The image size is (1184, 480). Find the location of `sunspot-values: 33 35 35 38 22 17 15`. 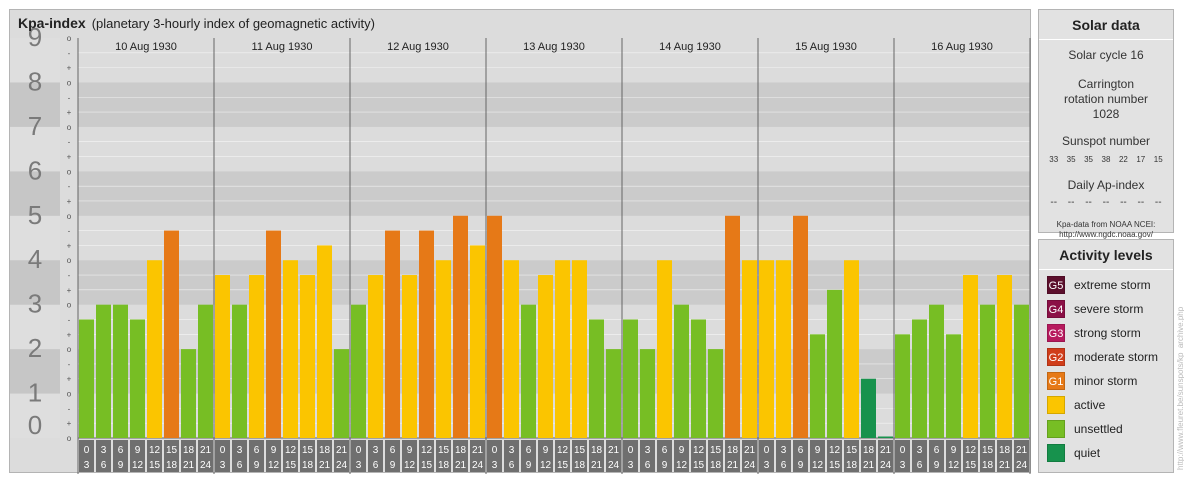

sunspot-values: 33 35 35 38 22 17 15 is located at coordinates (1106, 159).